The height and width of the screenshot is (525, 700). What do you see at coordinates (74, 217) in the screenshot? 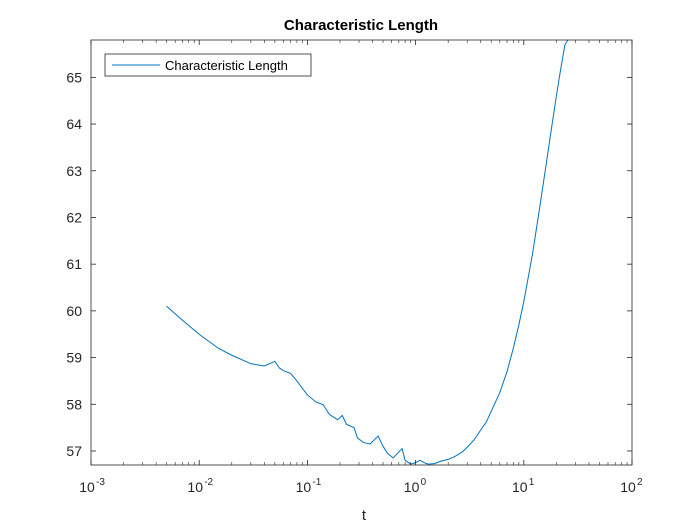
I see `y-tick-label: 62` at bounding box center [74, 217].